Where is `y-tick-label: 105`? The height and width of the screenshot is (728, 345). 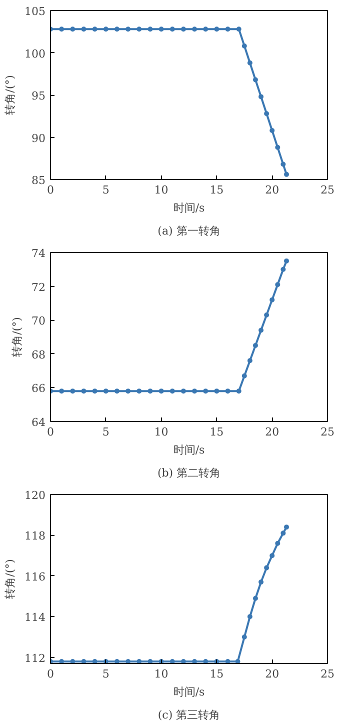
y-tick-label: 105 is located at coordinates (35, 11).